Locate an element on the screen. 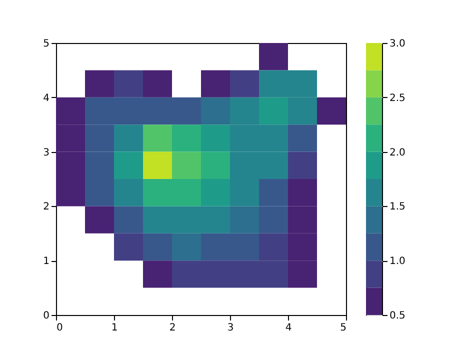 Image resolution: width=474 pixels, height=355 pixels. x-tick-label: 4 is located at coordinates (288, 328).